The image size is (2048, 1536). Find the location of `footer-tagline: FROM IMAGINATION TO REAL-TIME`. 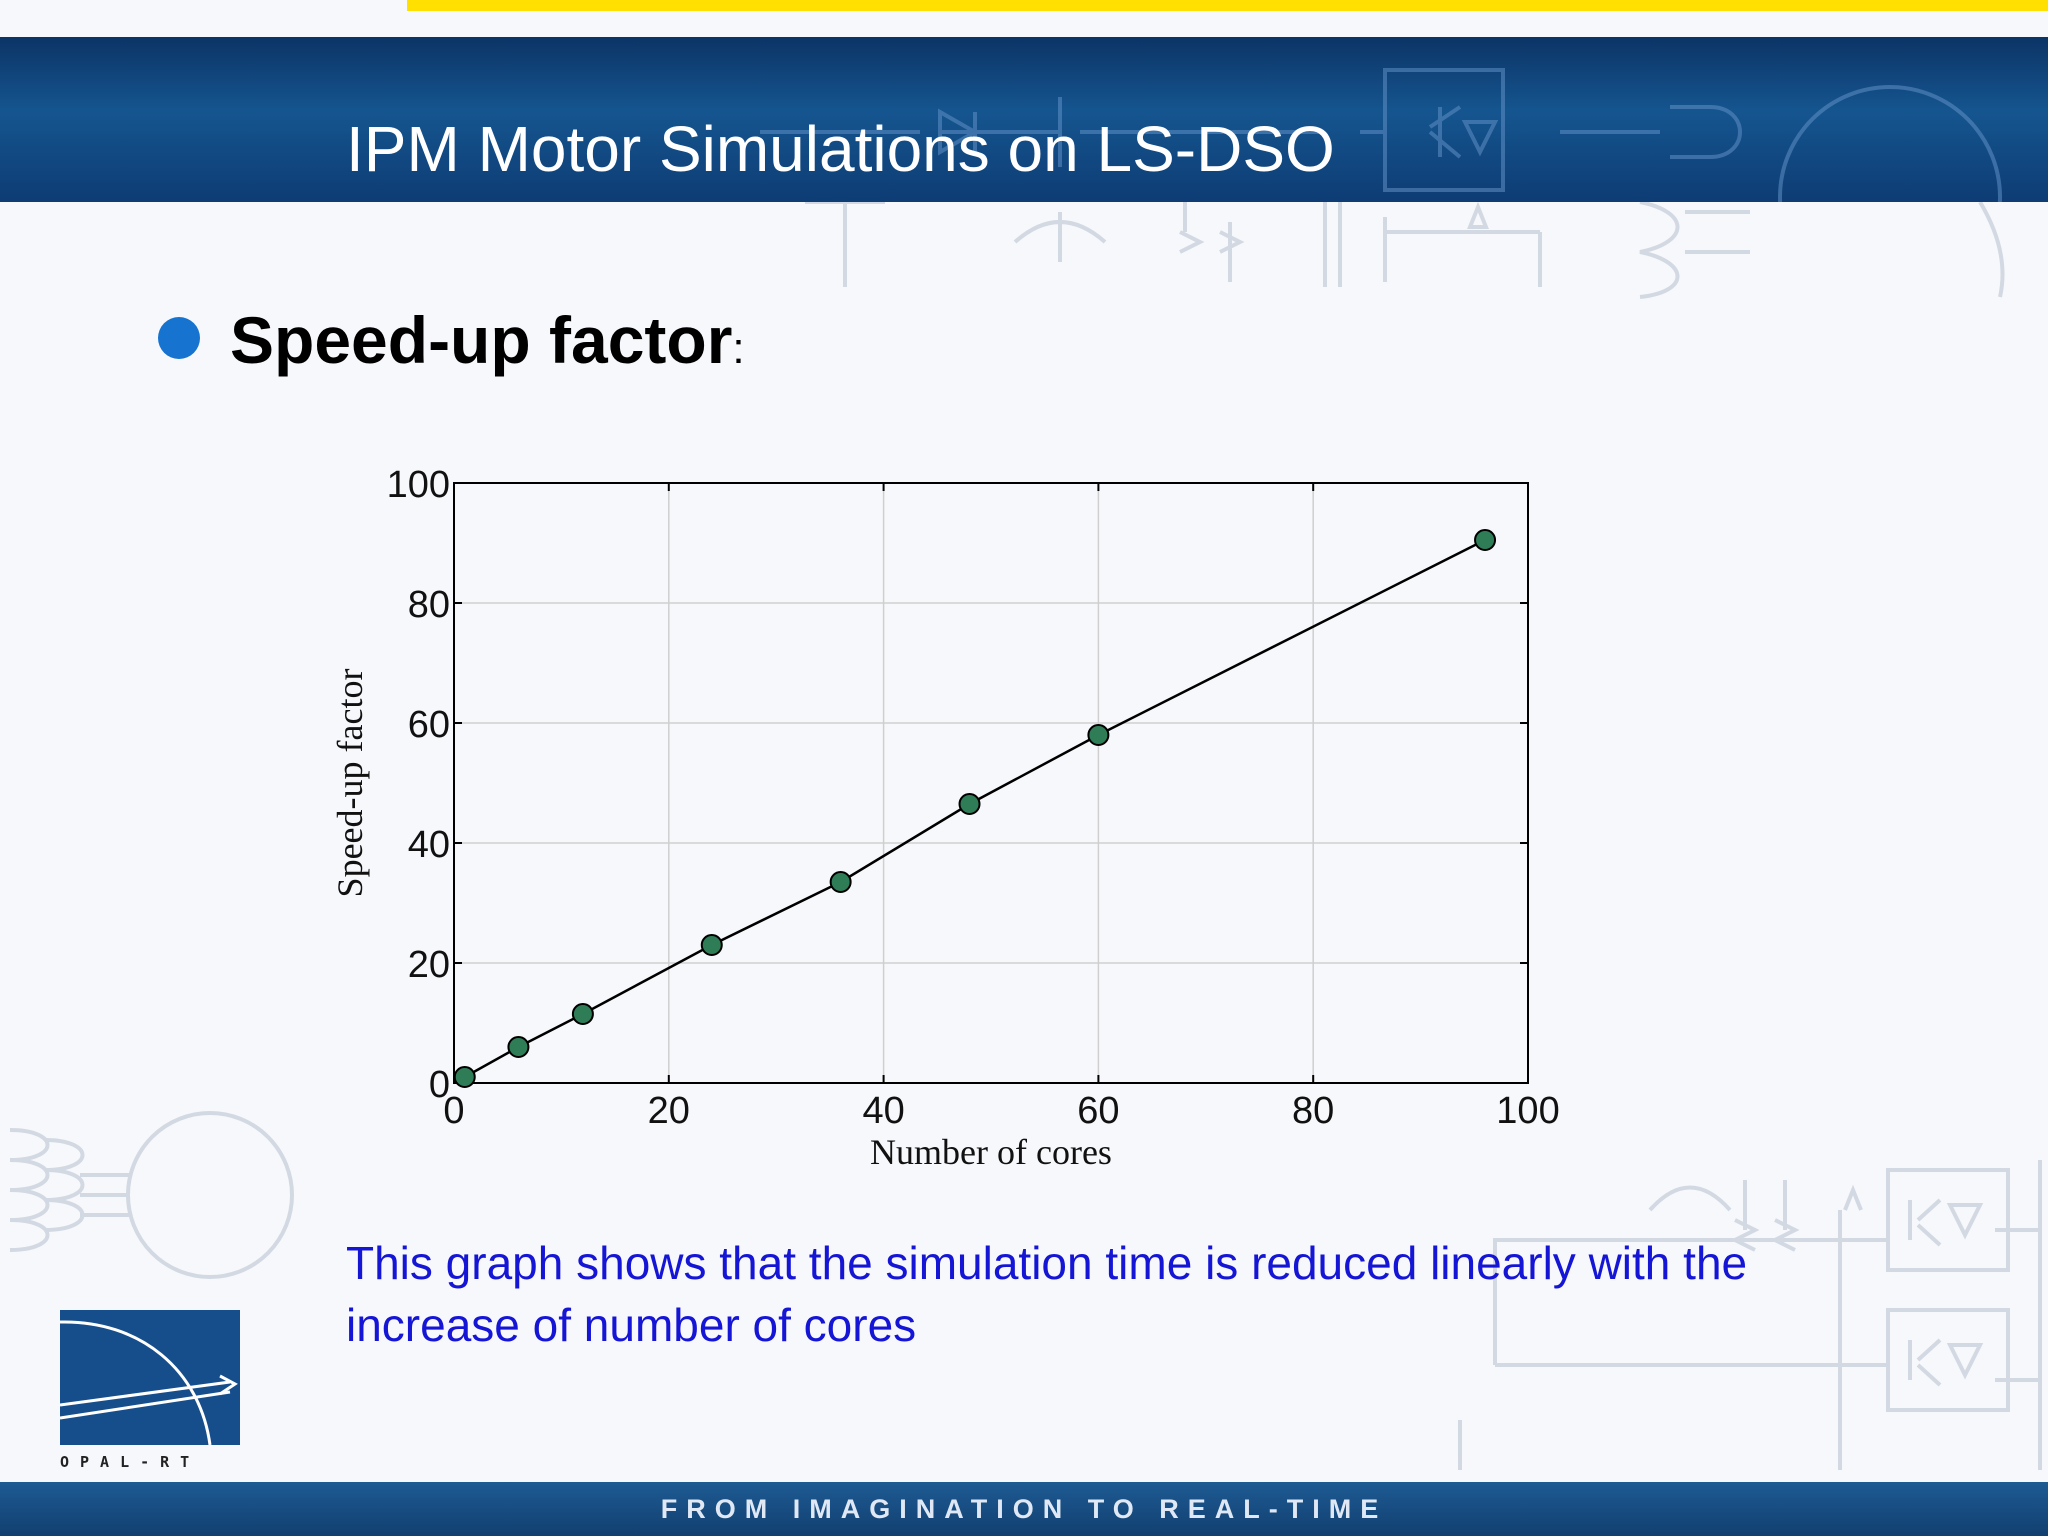

footer-tagline: FROM IMAGINATION TO REAL-TIME is located at coordinates (1024, 1509).